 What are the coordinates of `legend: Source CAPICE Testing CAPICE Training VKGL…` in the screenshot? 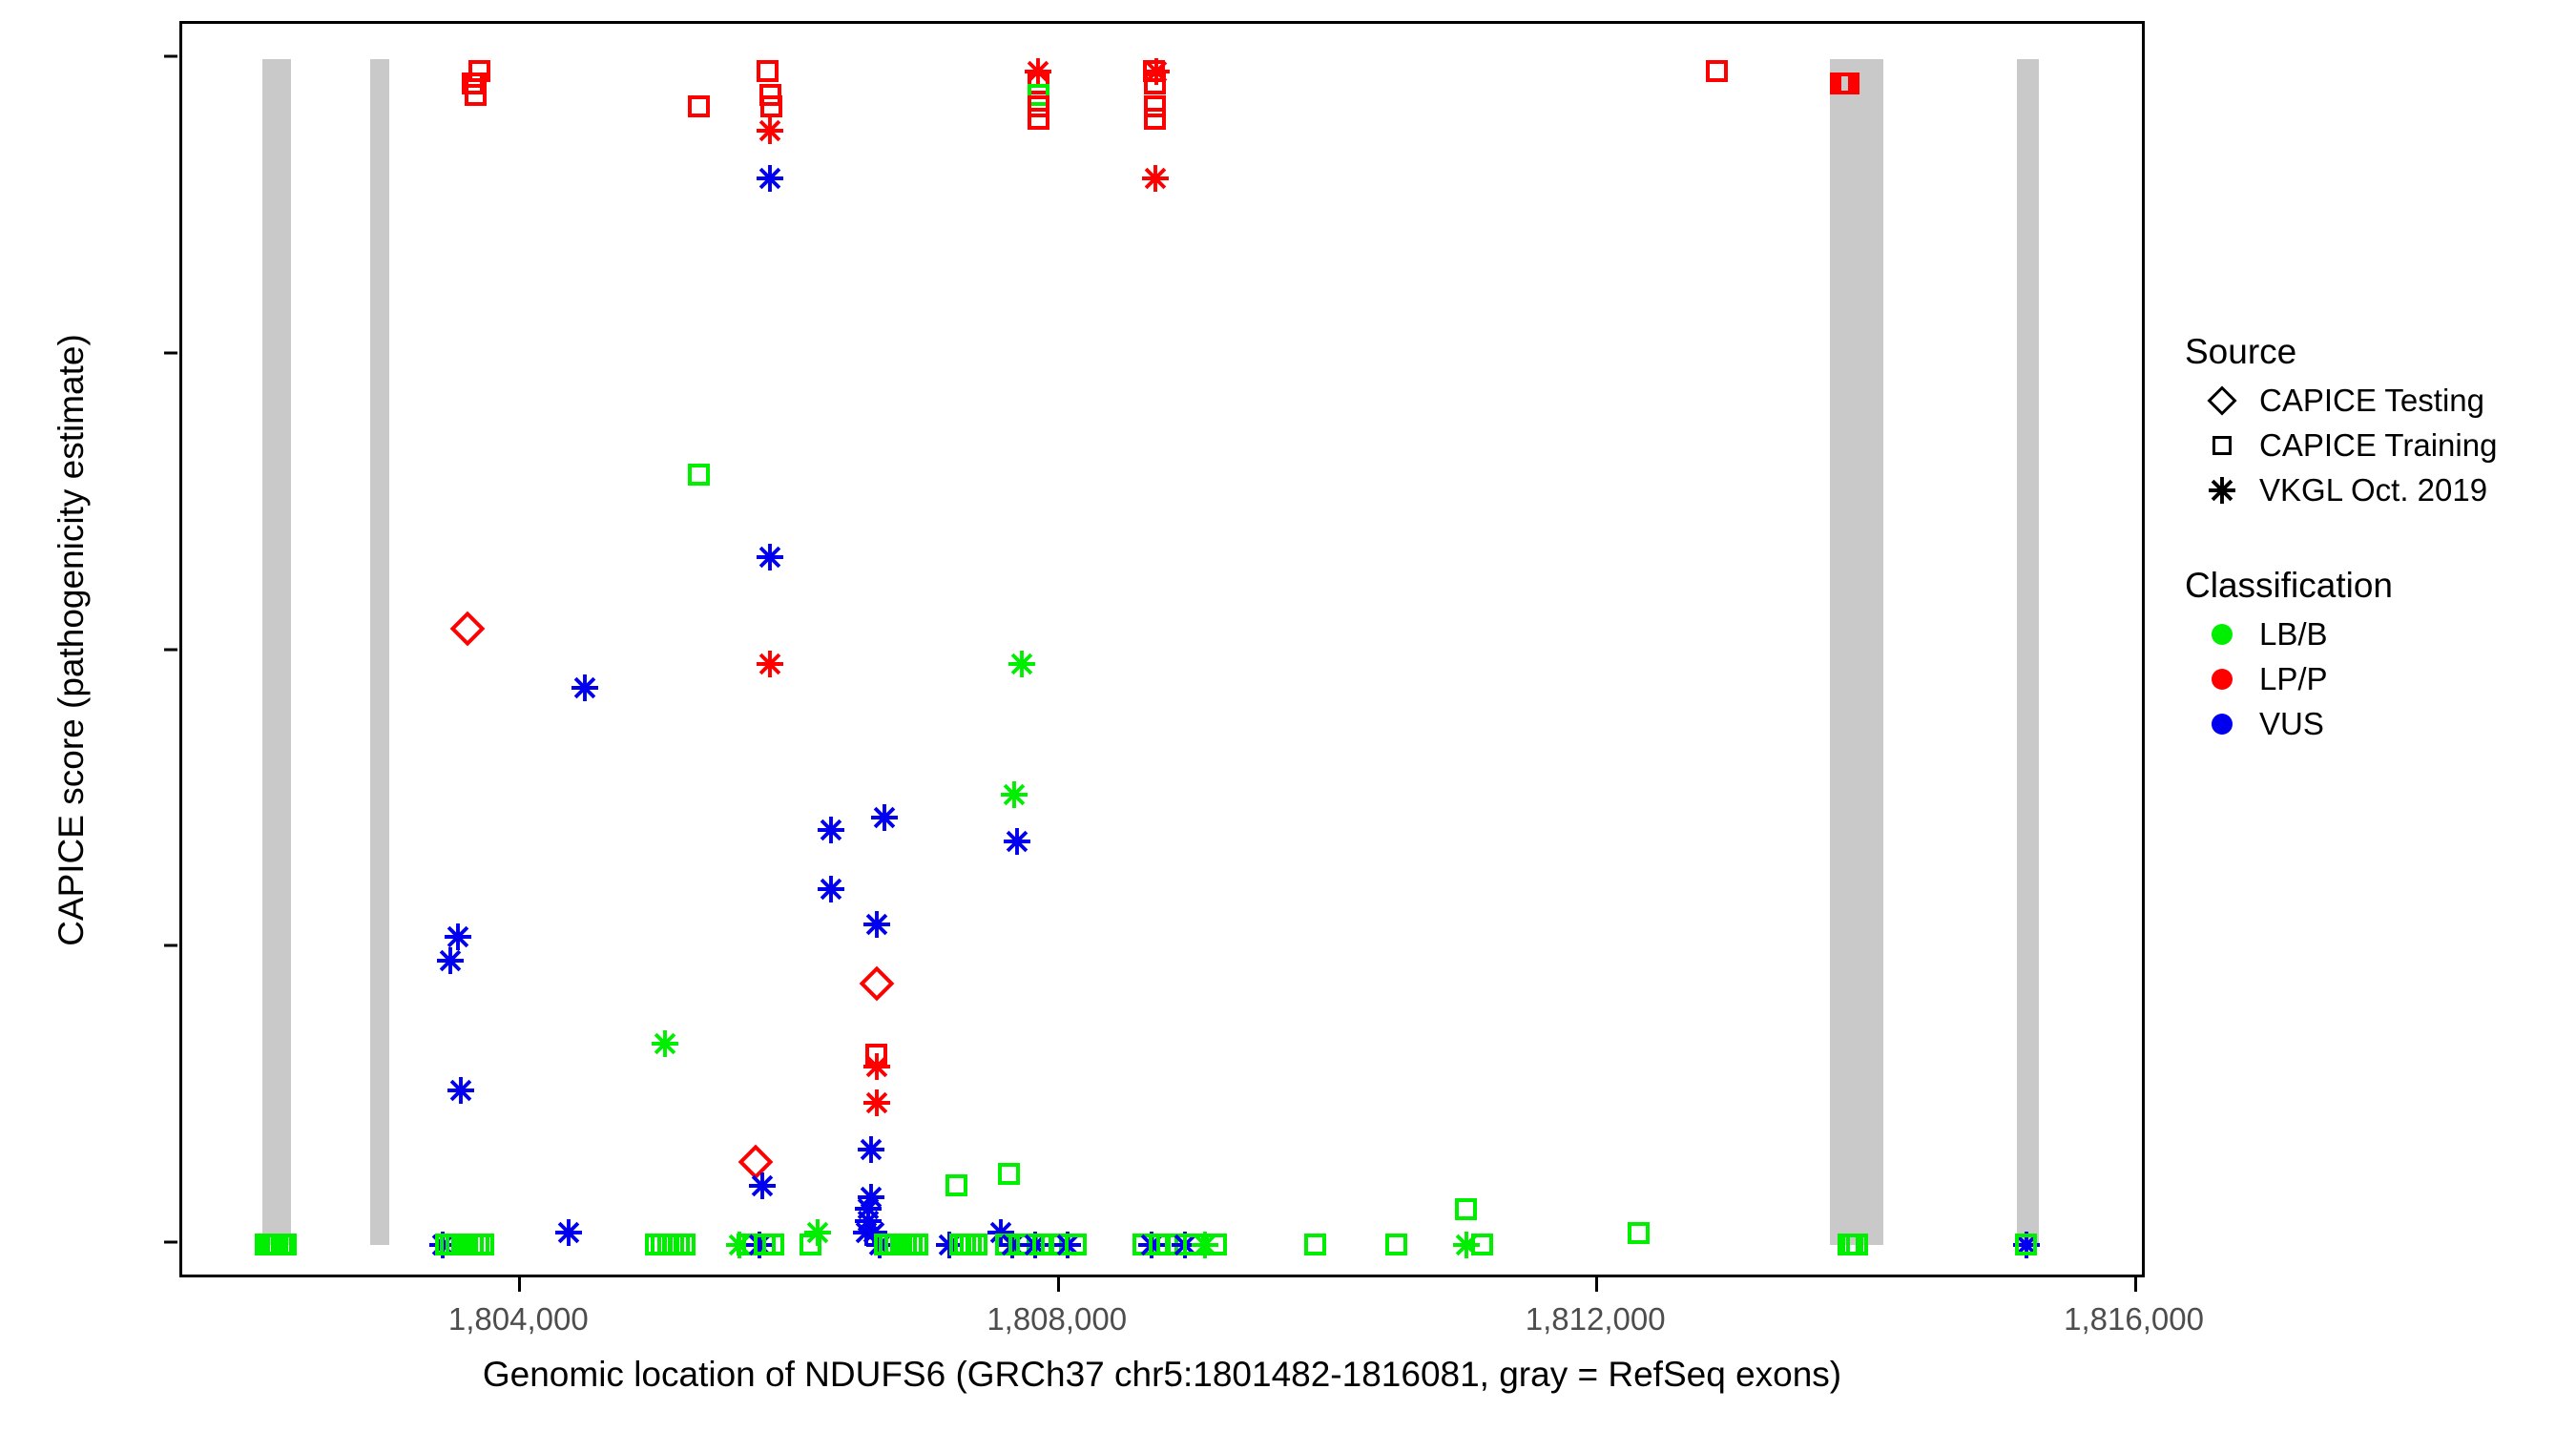 It's located at (2375, 539).